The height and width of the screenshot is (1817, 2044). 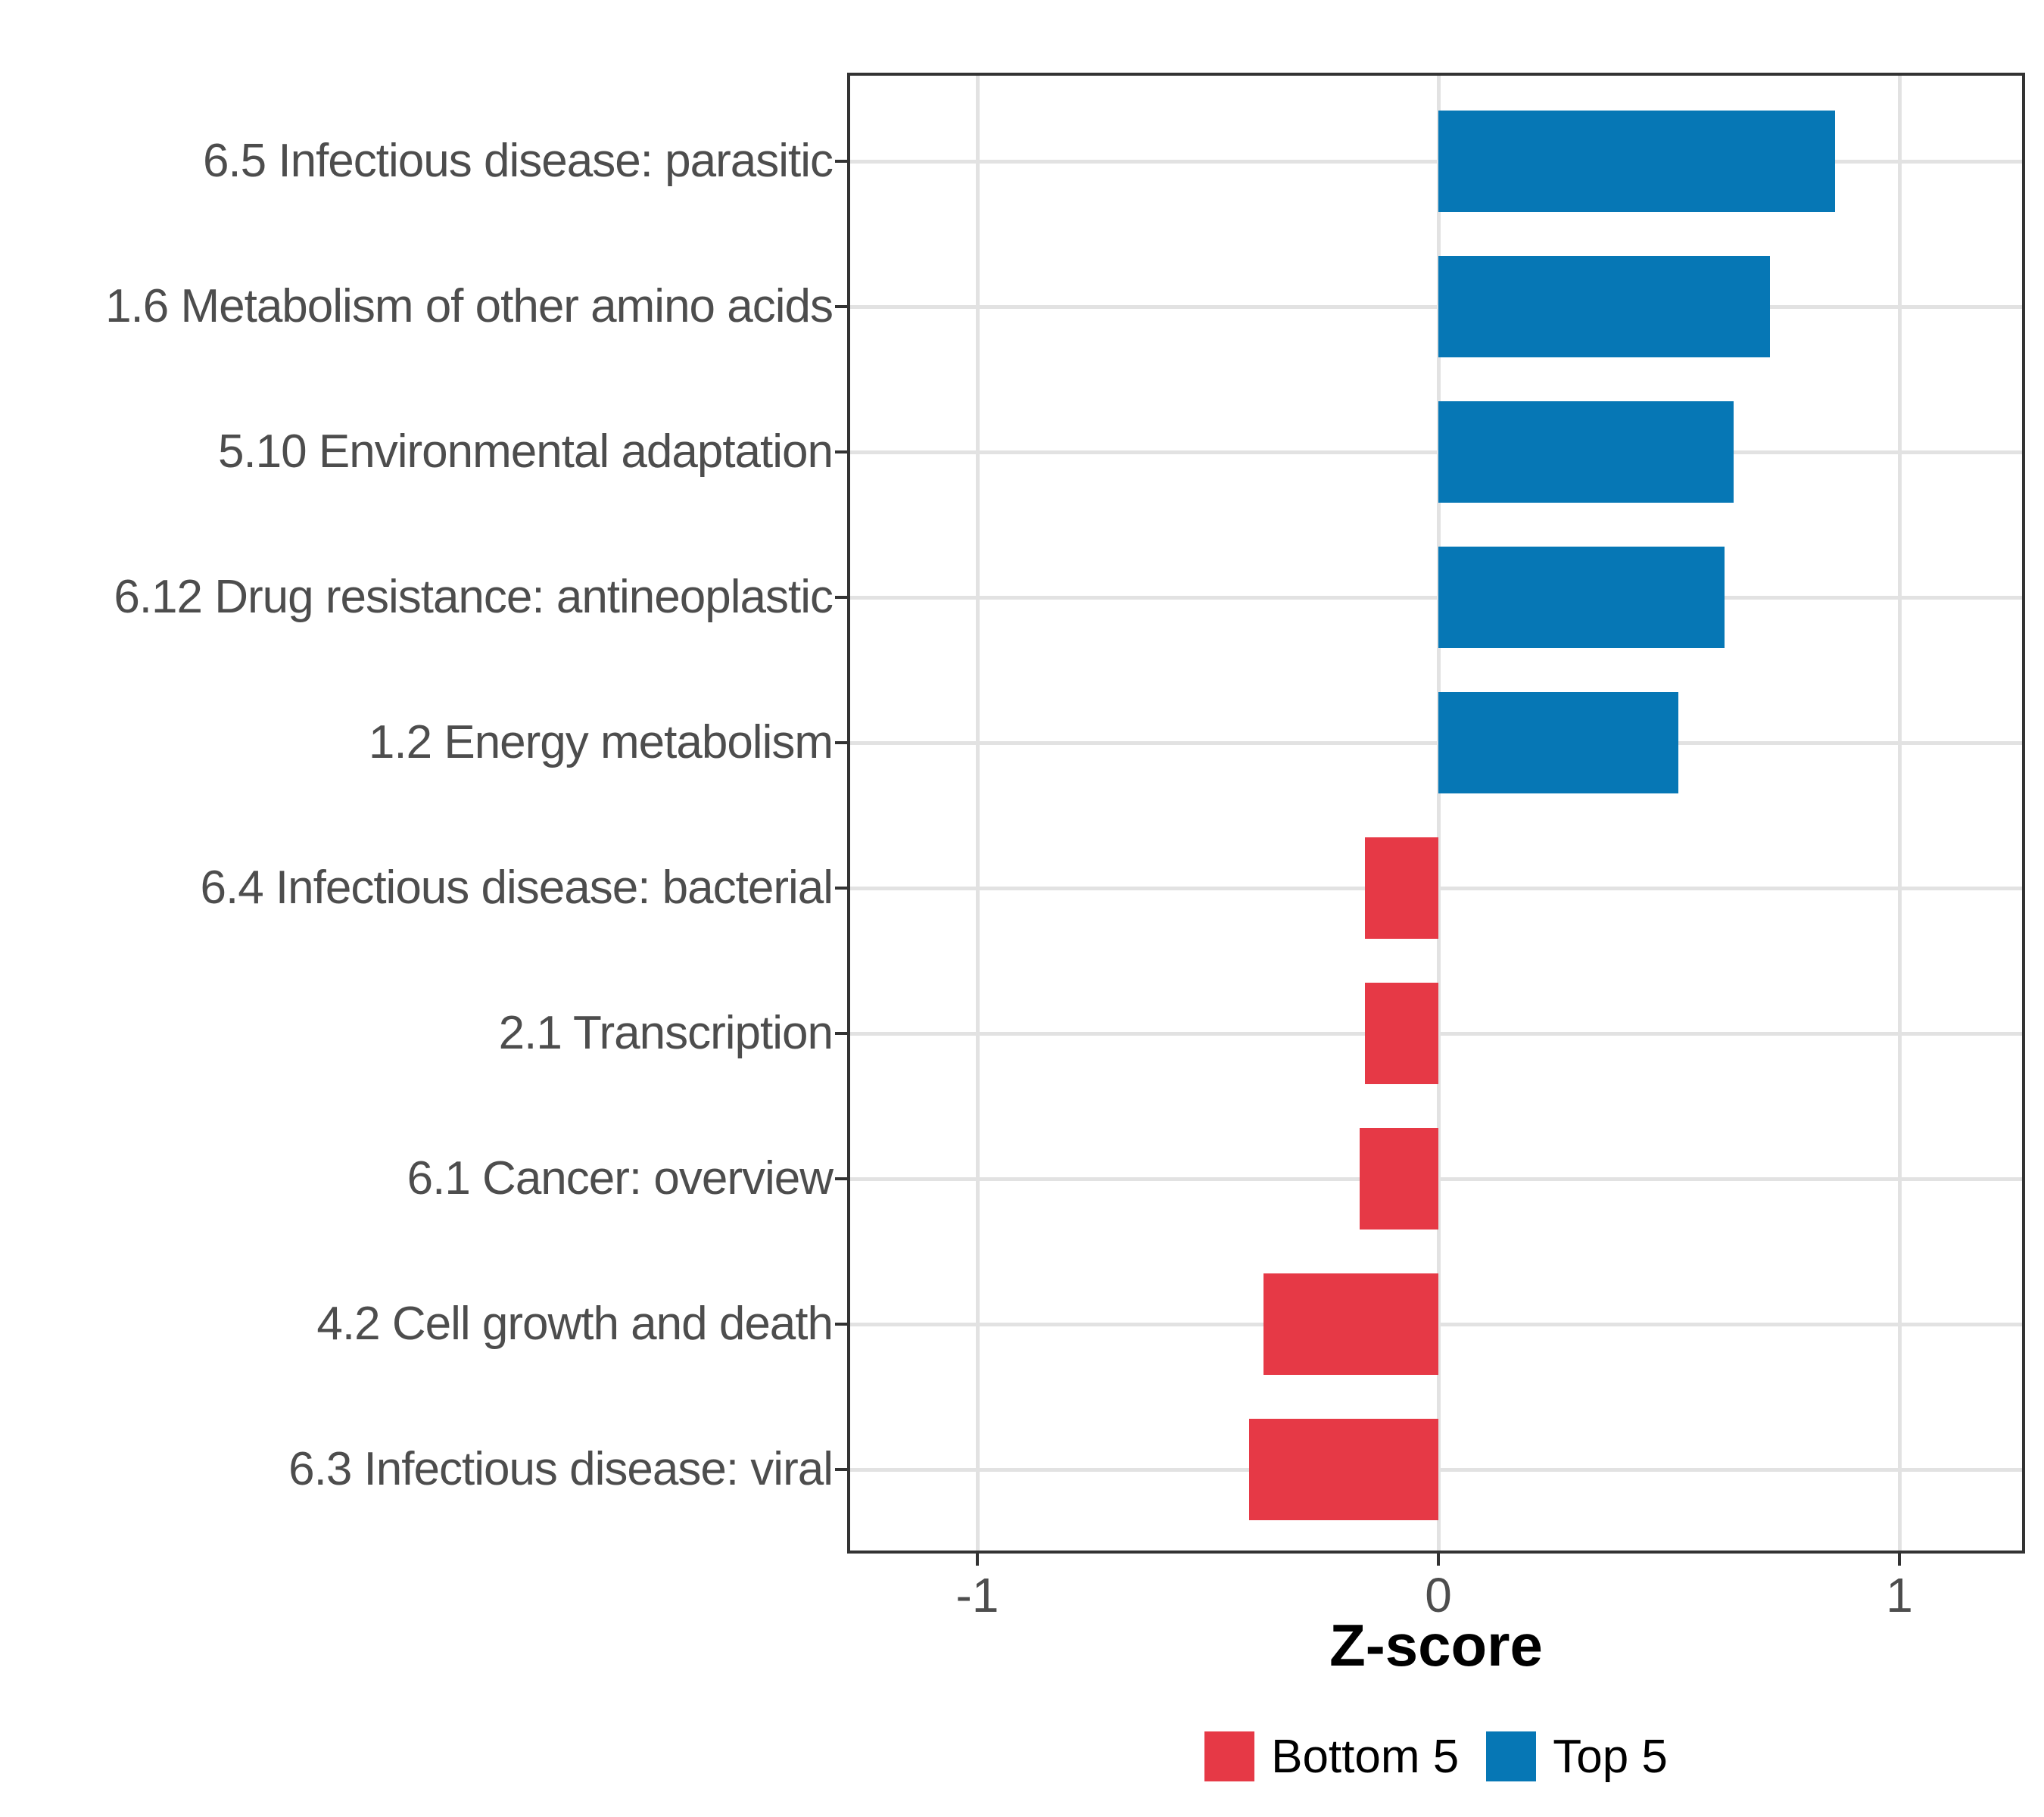 What do you see at coordinates (1365, 1756) in the screenshot?
I see `legend-label-bottom5: Bottom 5` at bounding box center [1365, 1756].